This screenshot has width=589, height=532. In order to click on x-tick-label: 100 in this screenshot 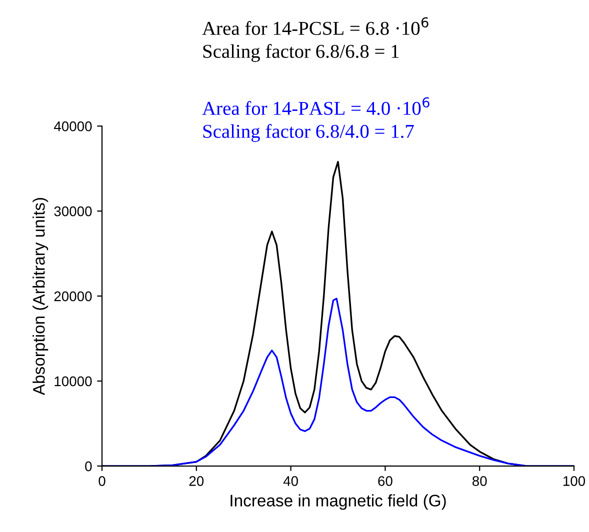, I will do `click(574, 481)`.